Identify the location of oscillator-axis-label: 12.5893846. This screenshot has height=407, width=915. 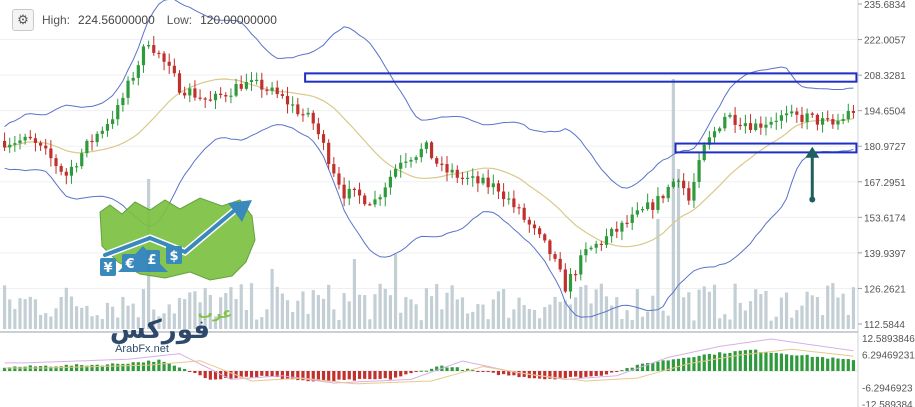
(888, 339).